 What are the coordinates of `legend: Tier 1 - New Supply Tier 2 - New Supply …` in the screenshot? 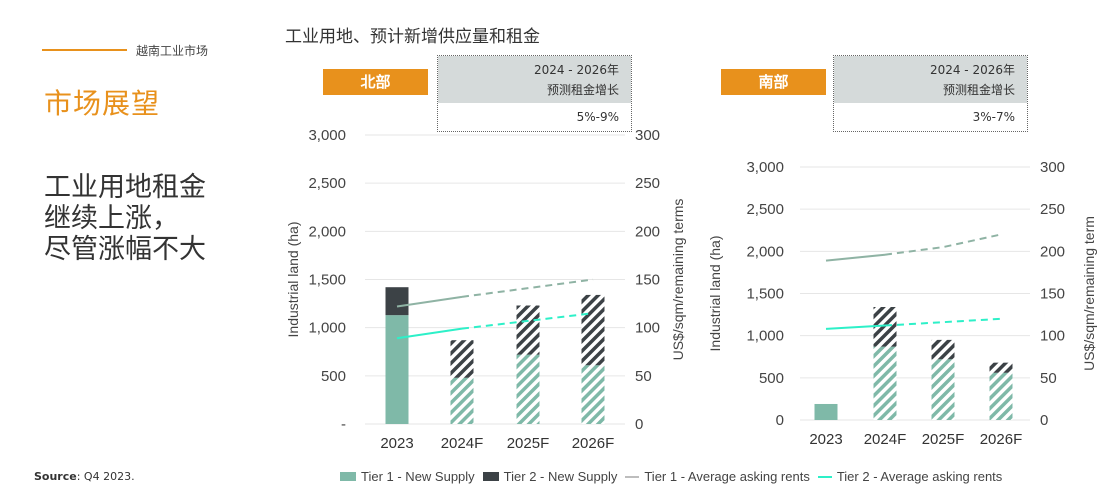 It's located at (675, 476).